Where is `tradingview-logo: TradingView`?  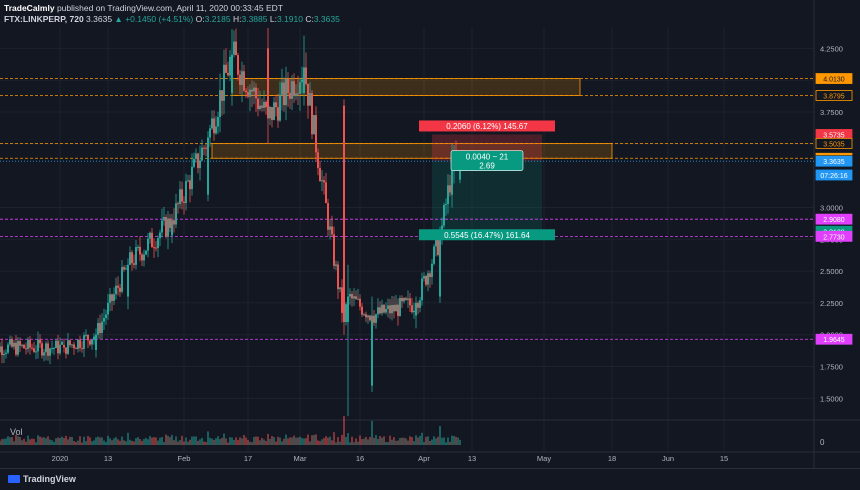 tradingview-logo: TradingView is located at coordinates (42, 479).